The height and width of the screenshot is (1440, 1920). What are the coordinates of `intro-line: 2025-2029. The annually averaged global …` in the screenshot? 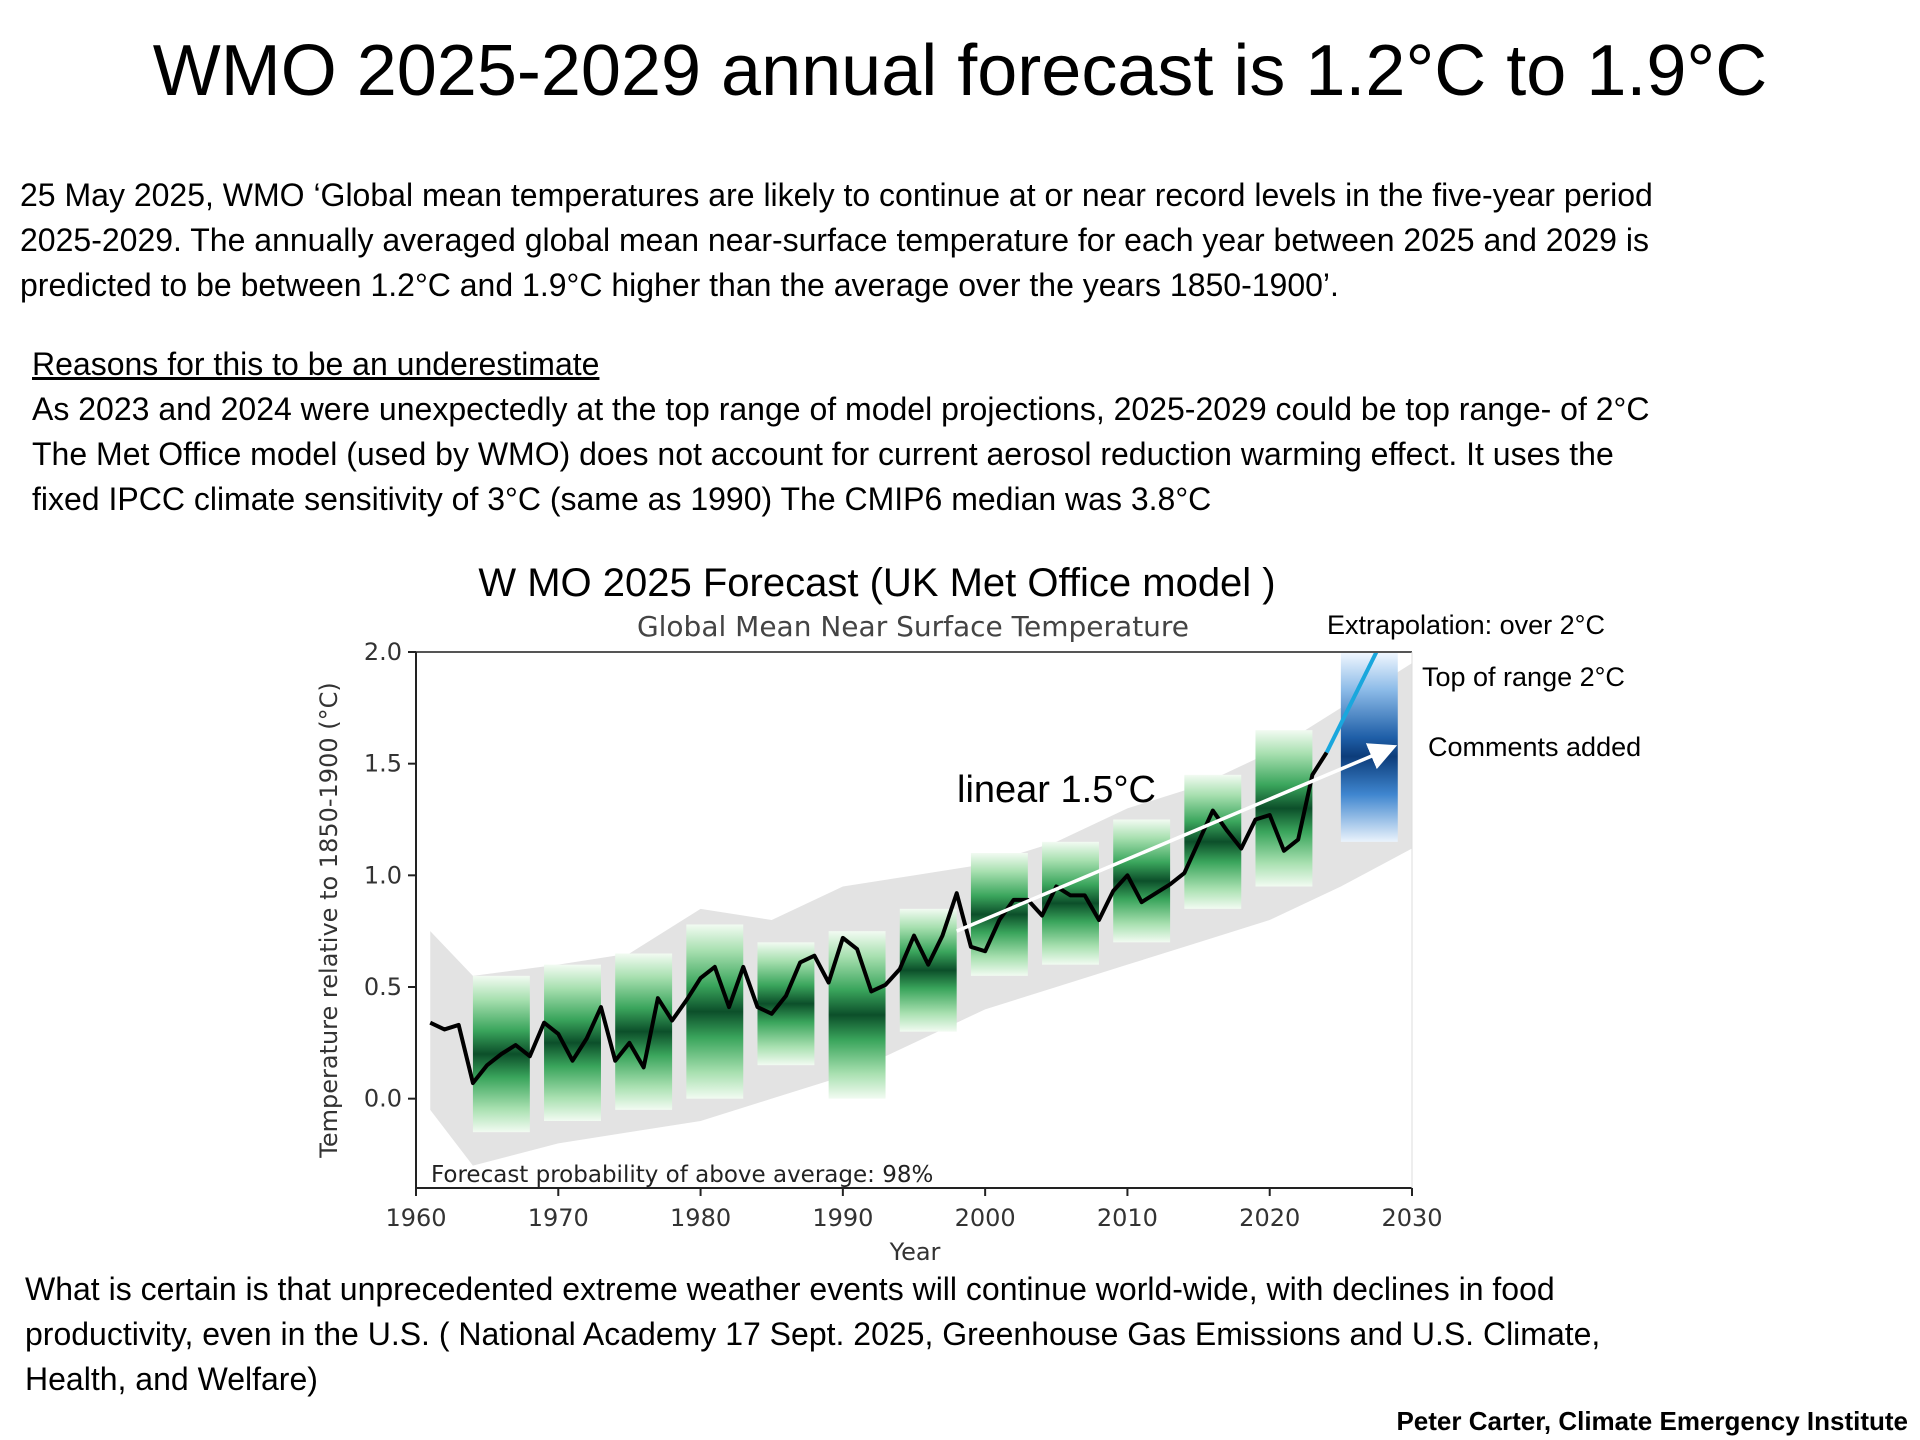 It's located at (834, 240).